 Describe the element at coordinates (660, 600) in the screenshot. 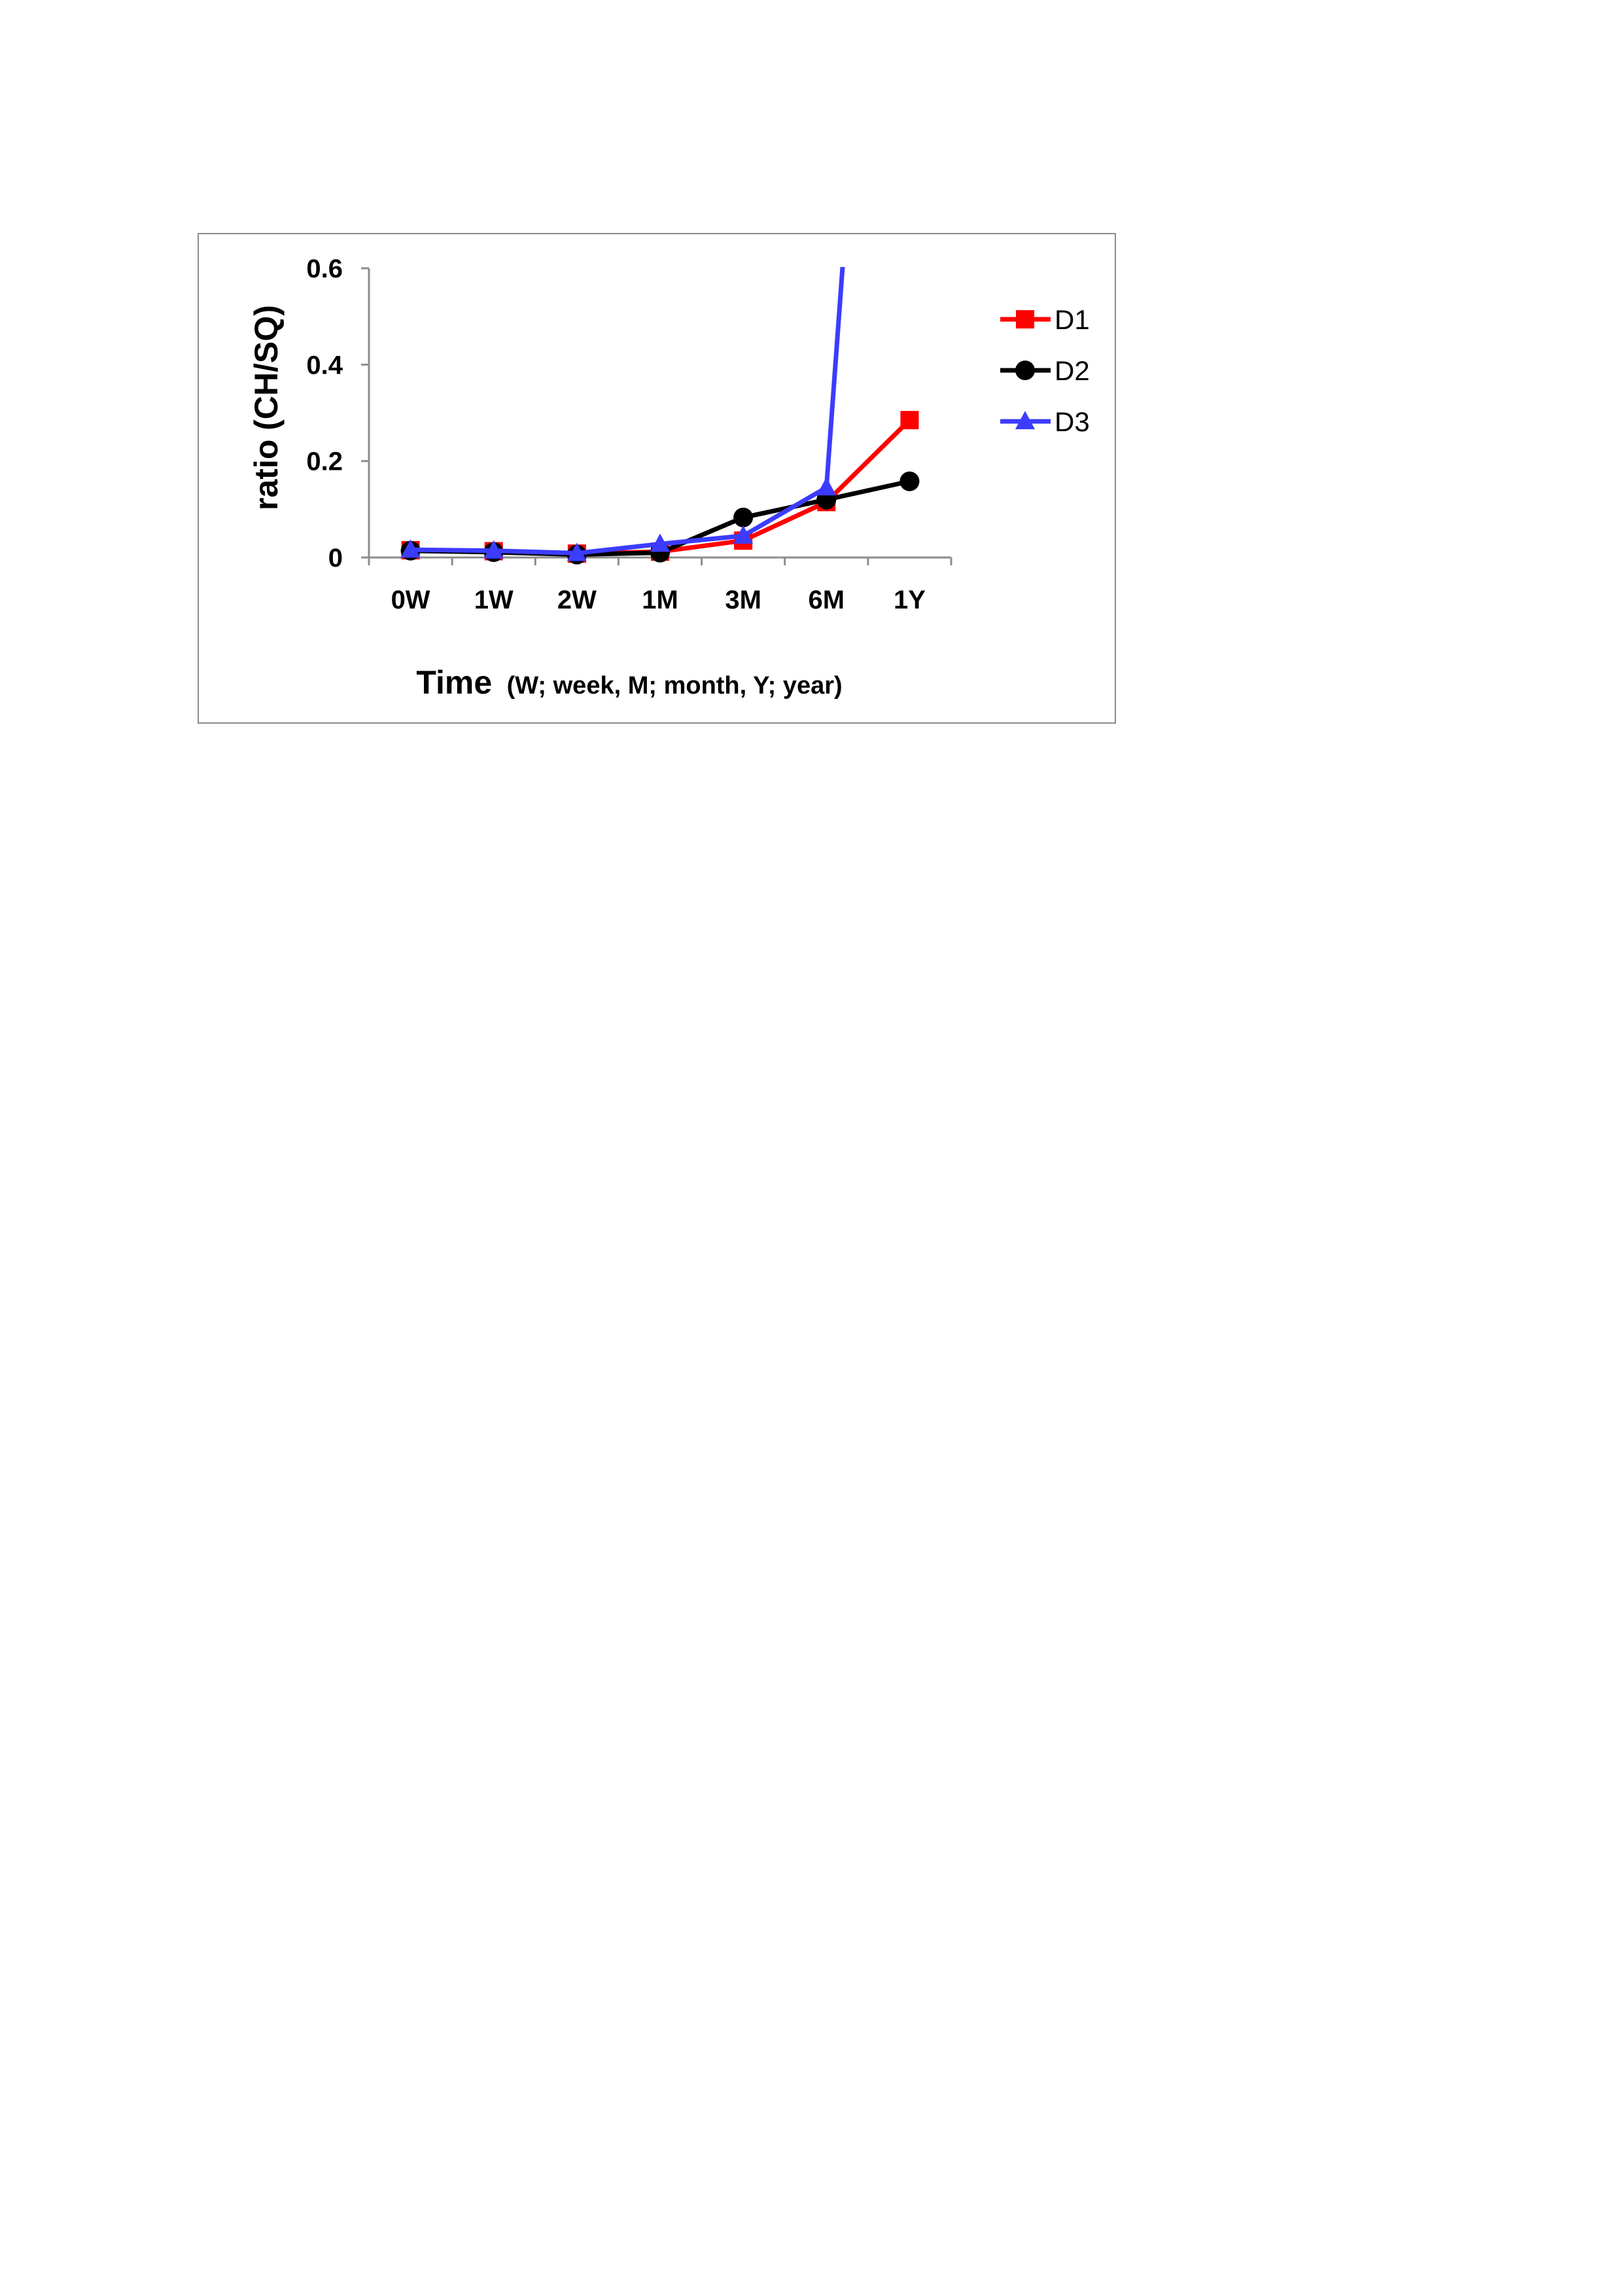

I see `x-tick-label: 1M` at that location.